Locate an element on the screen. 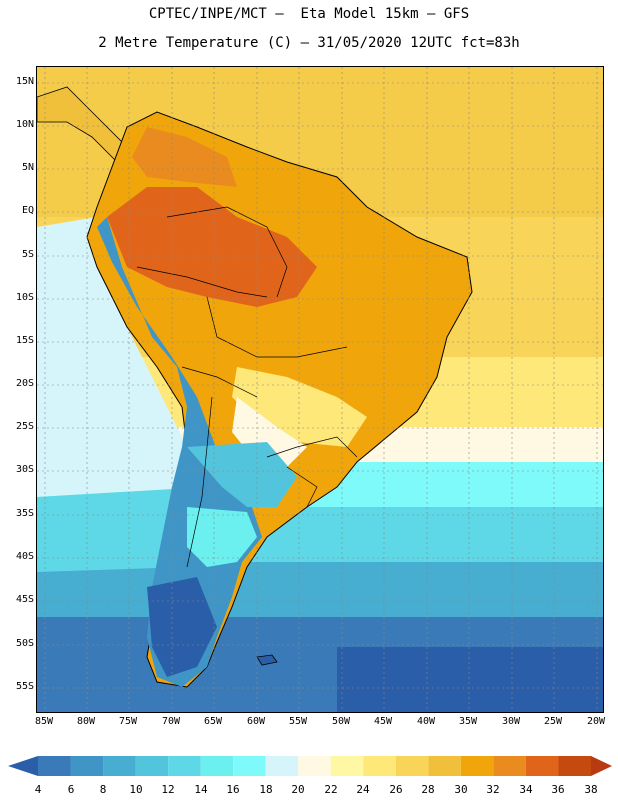  lon-label: 20W is located at coordinates (596, 721).